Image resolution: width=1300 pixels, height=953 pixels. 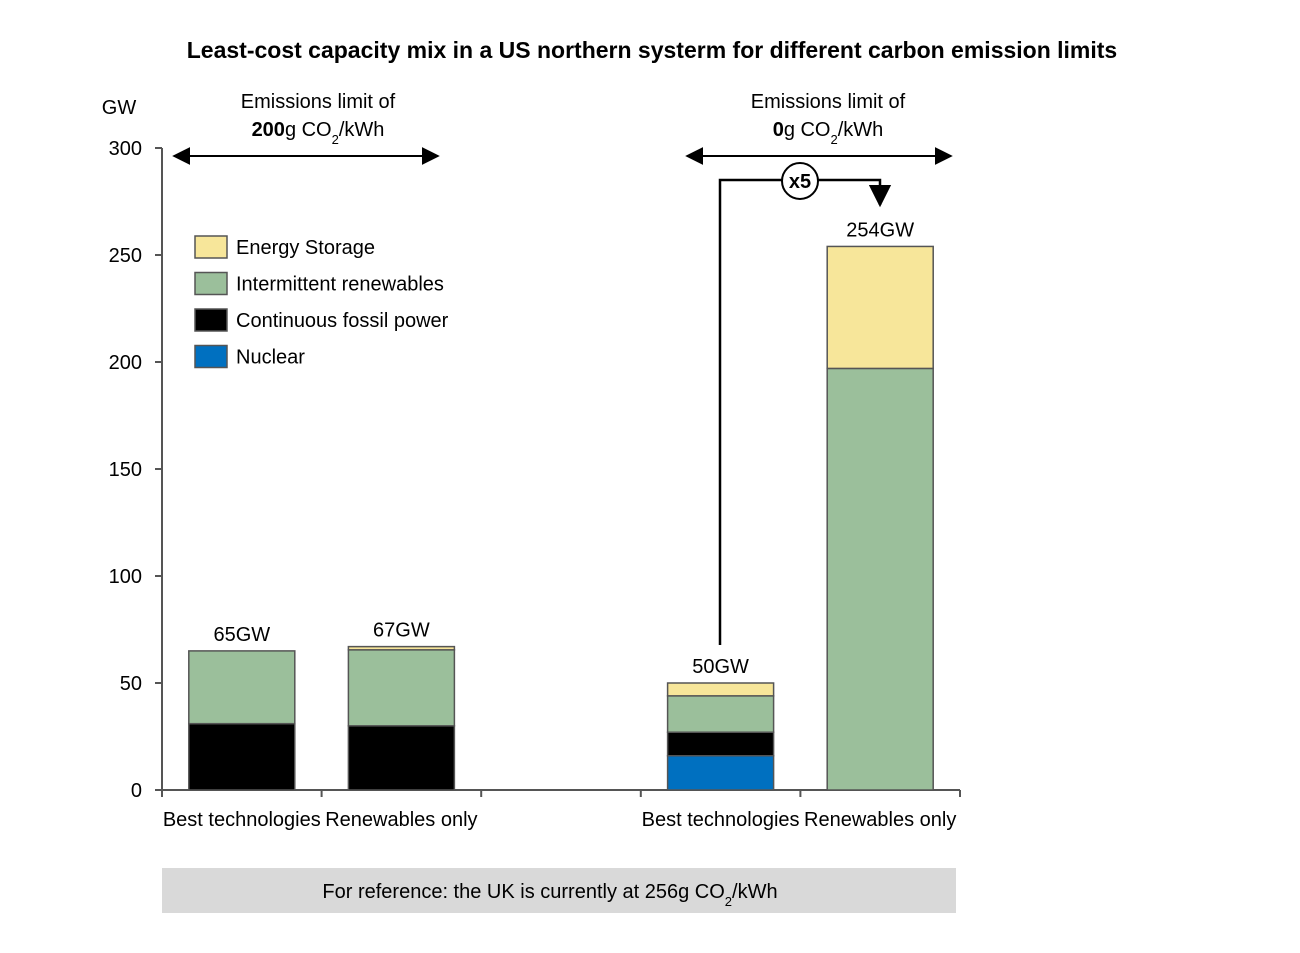 What do you see at coordinates (131, 684) in the screenshot?
I see `y-tick-label: 50` at bounding box center [131, 684].